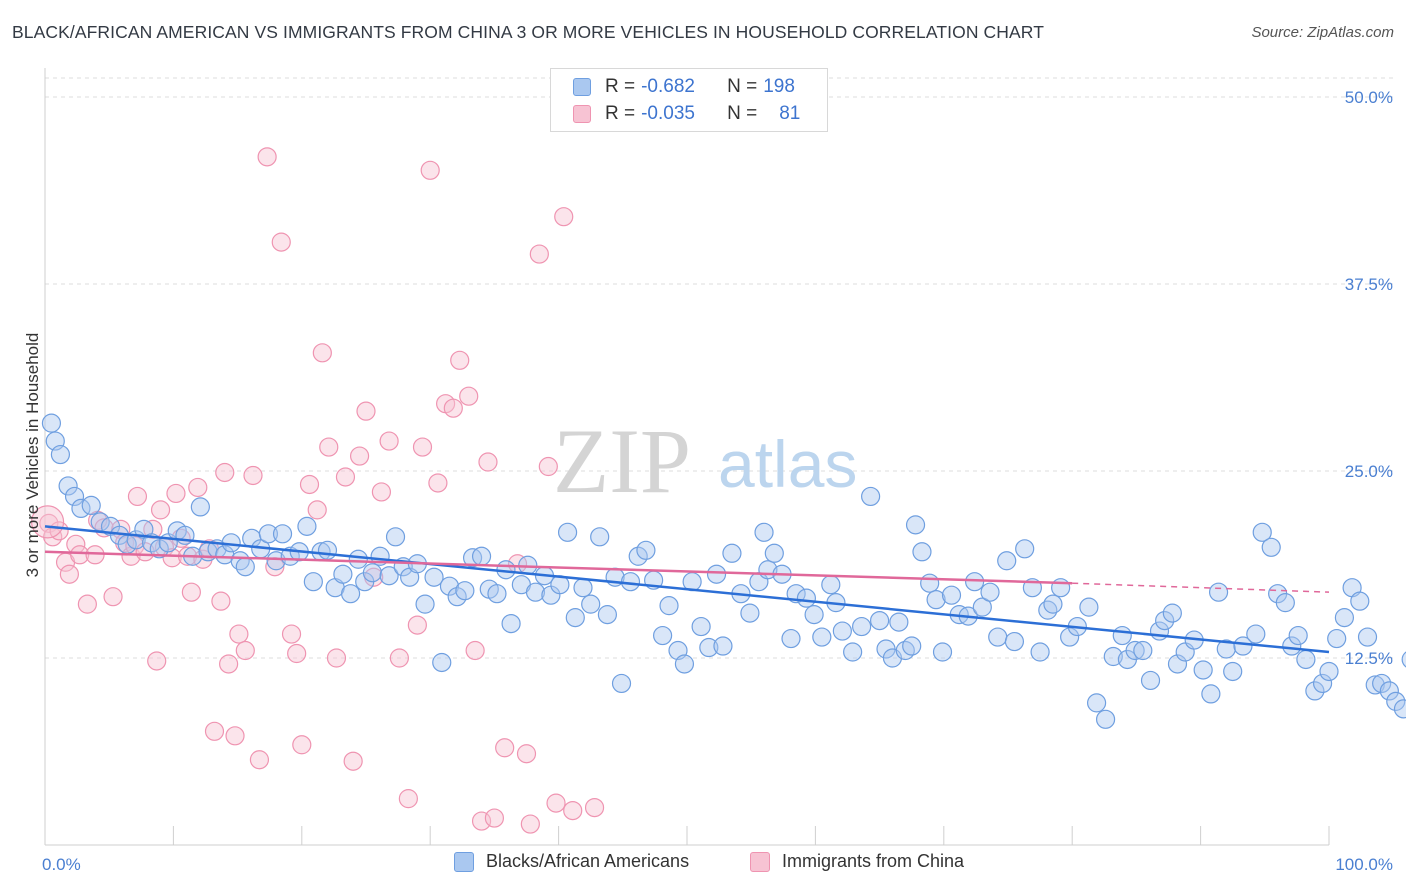  I want to click on chart-source: Source: ZipAtlas.com, so click(1322, 32).